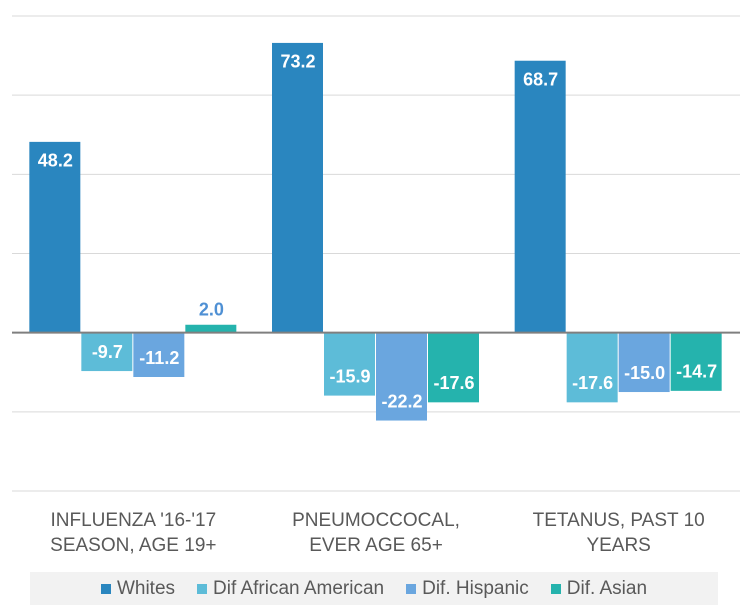 The height and width of the screenshot is (606, 744). What do you see at coordinates (55, 161) in the screenshot?
I see `data-label: 48.2` at bounding box center [55, 161].